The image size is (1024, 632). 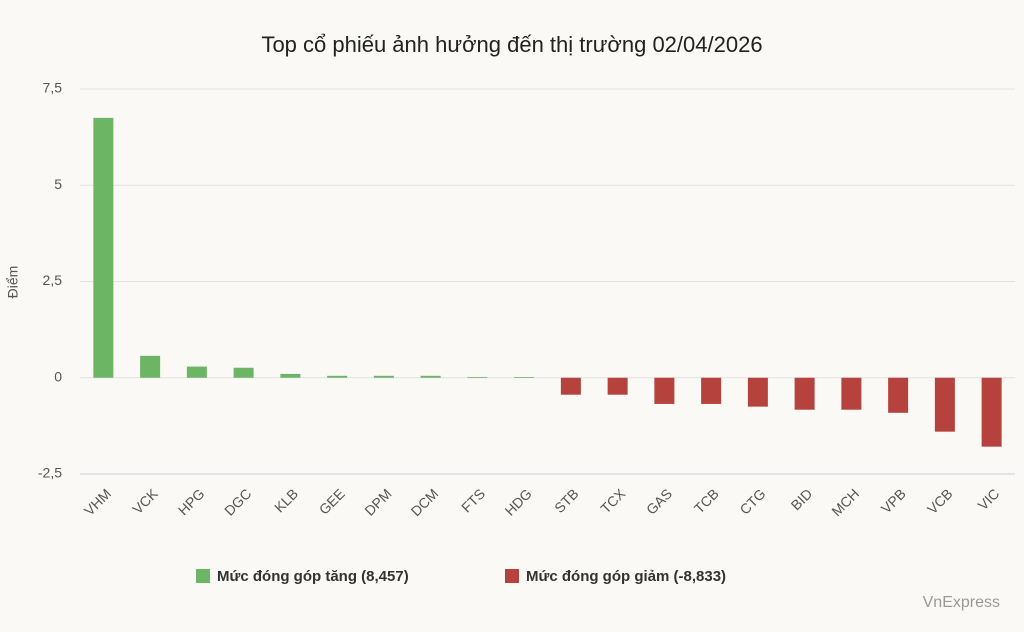 I want to click on y-tick-label: 0, so click(x=58, y=376).